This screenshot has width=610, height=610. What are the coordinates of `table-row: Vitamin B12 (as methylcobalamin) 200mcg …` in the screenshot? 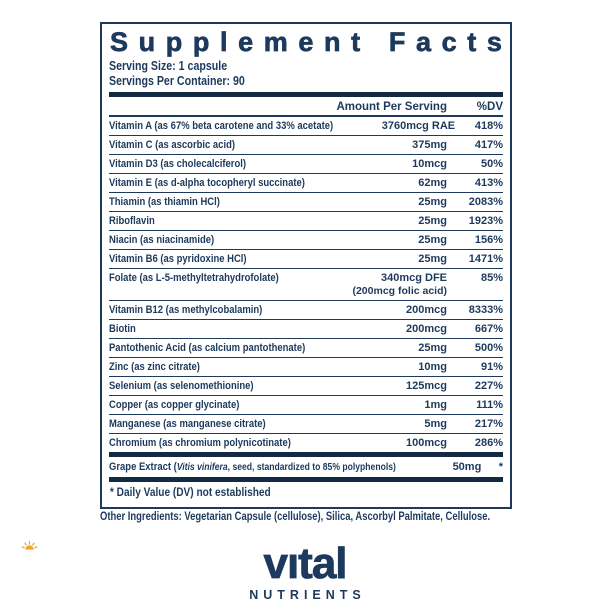 It's located at (306, 310).